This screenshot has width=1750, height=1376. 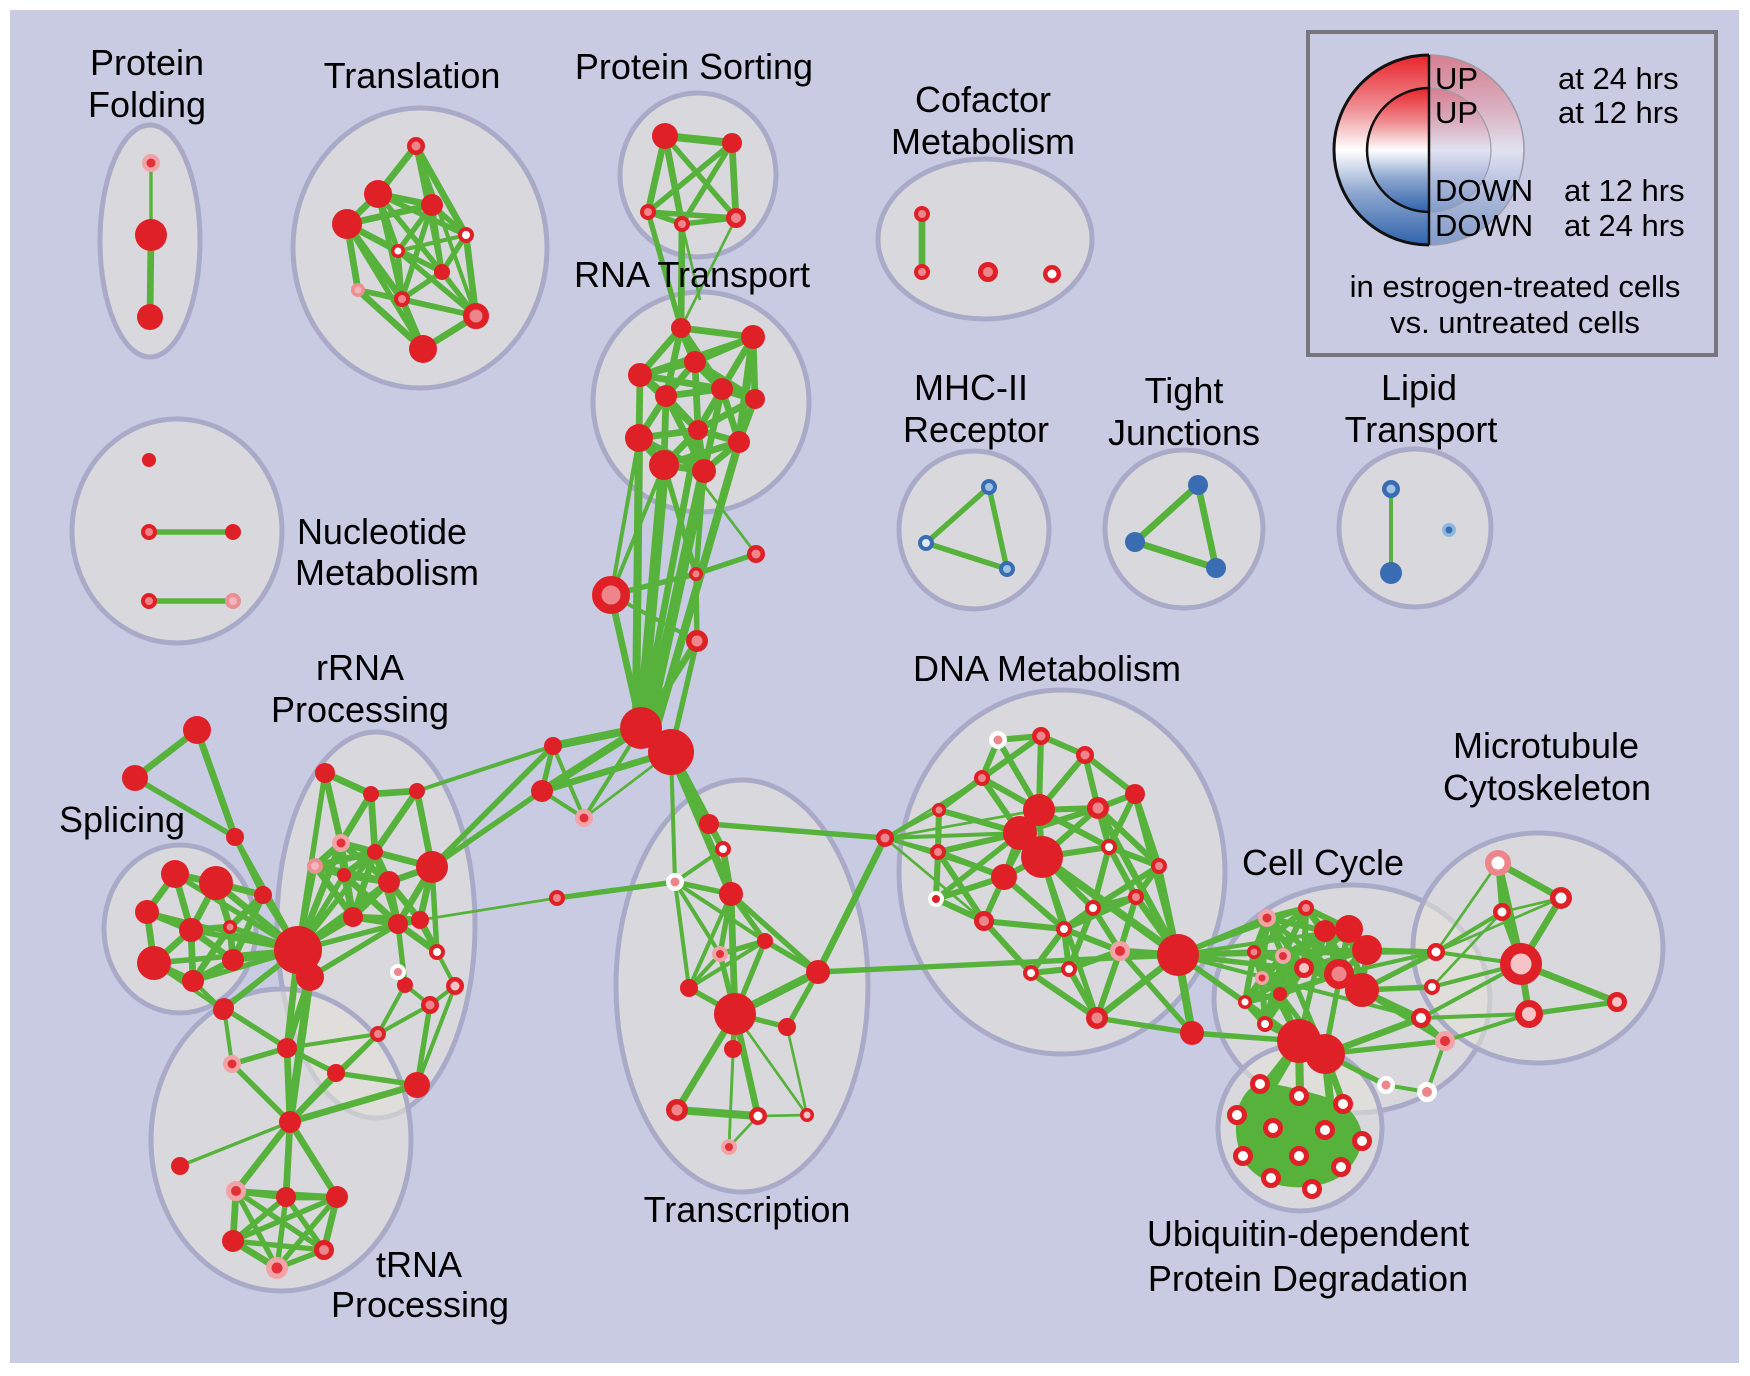 What do you see at coordinates (382, 531) in the screenshot?
I see `svg-text: Nucleotide` at bounding box center [382, 531].